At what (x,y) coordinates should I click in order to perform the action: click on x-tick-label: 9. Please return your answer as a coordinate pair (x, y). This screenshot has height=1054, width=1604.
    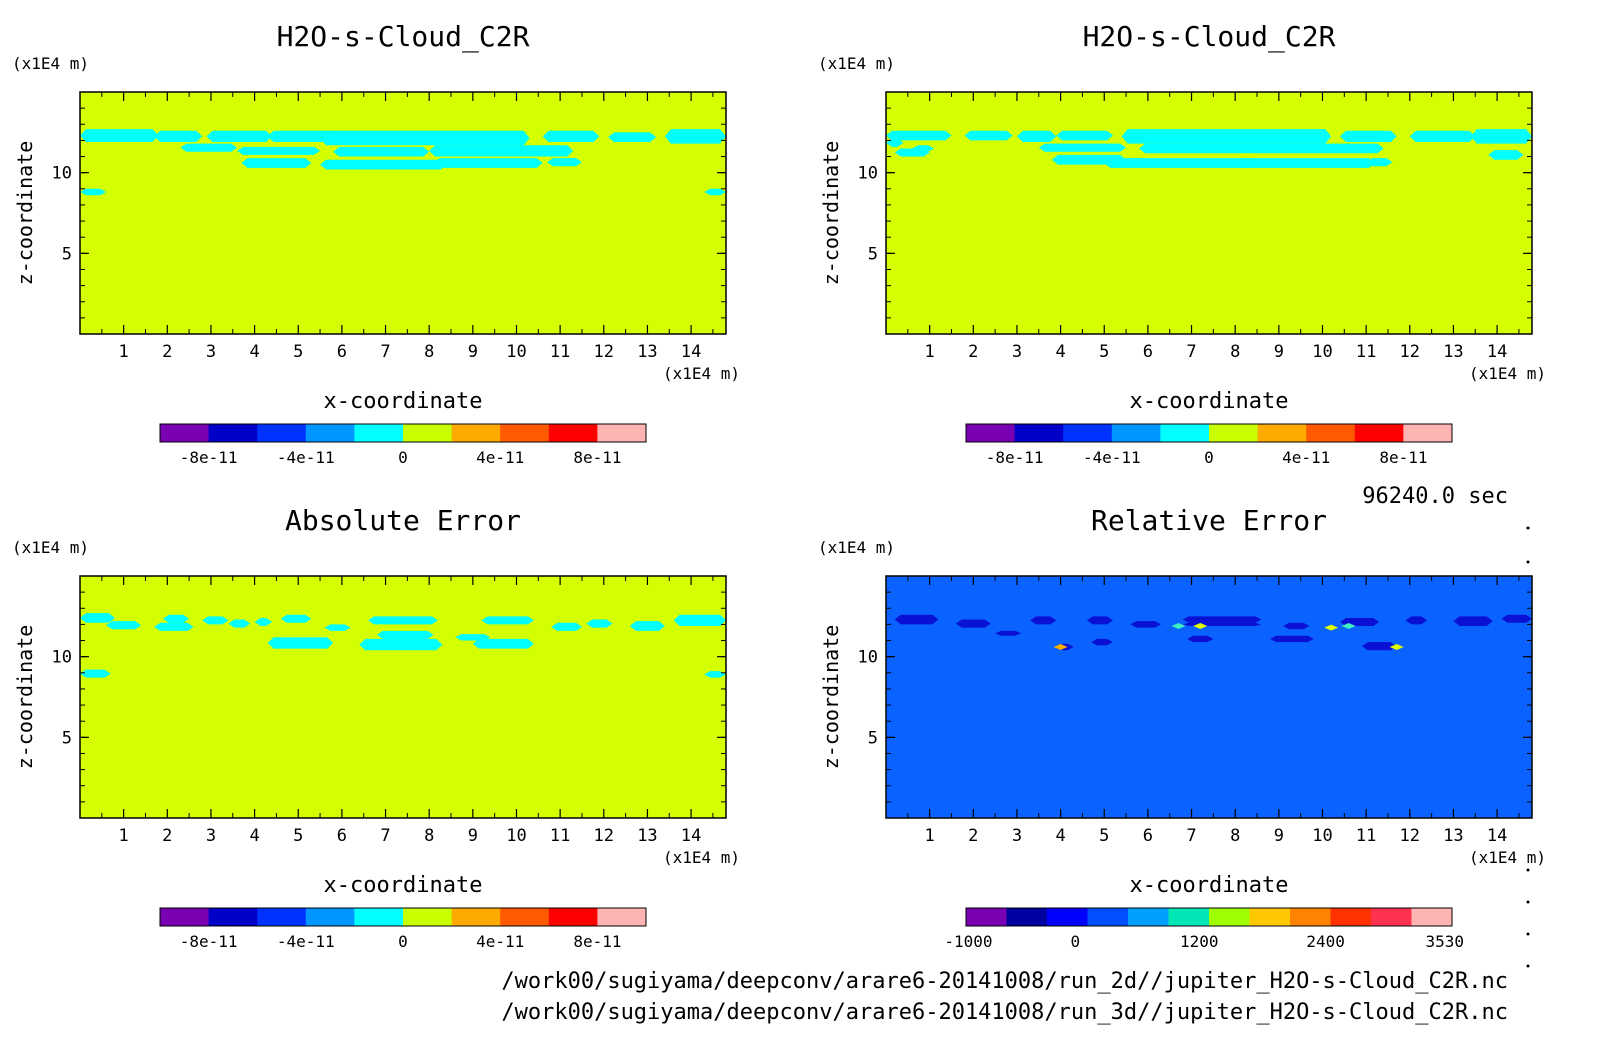
    Looking at the image, I should click on (1279, 352).